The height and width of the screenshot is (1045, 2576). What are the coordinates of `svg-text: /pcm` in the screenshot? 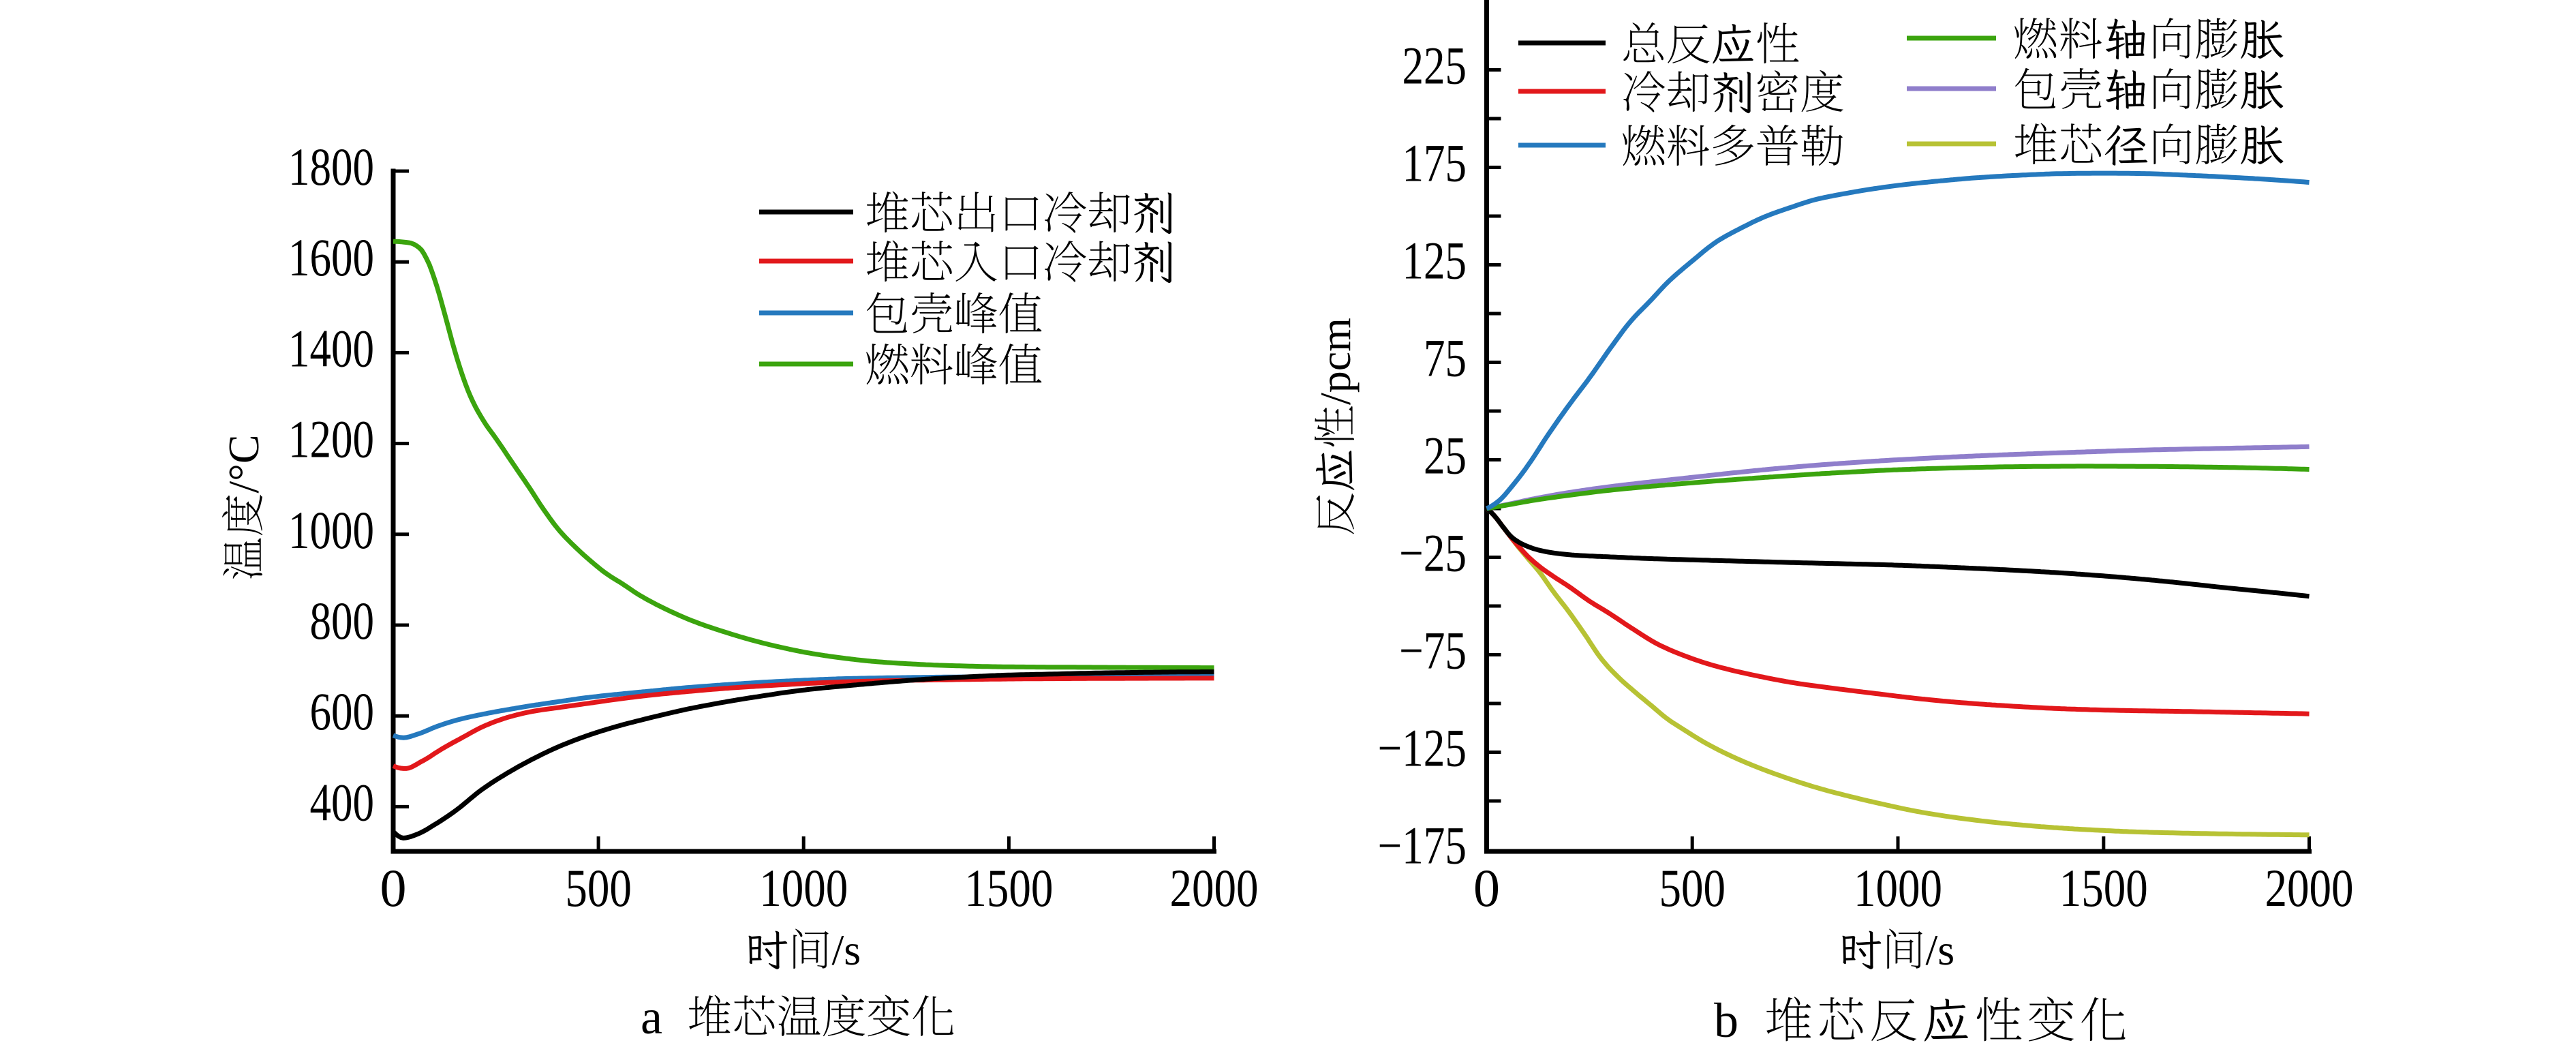 It's located at (1335, 361).